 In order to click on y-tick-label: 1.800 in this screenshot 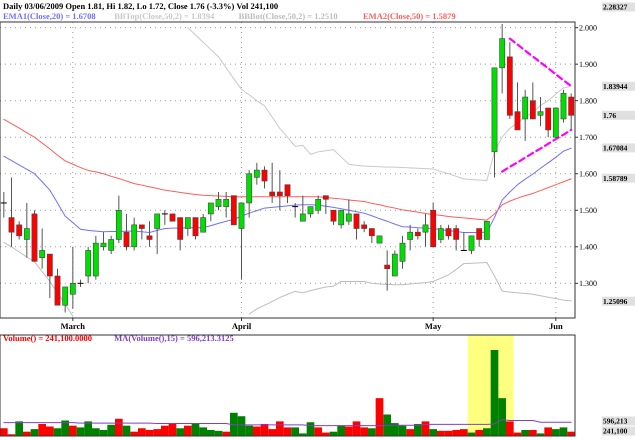, I will do `click(588, 101)`.